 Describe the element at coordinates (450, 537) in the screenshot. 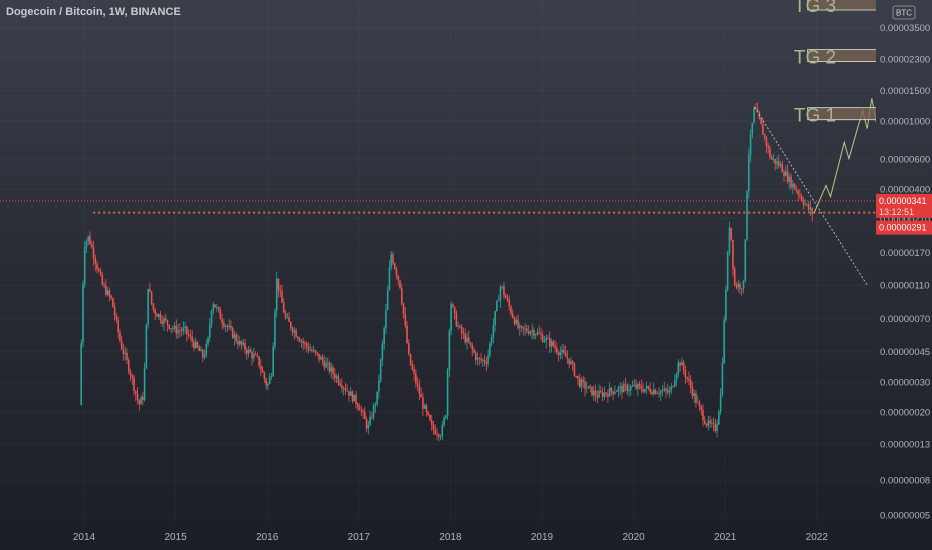

I see `time-ticks: 2014 2015 2016 2017 2018 2019 2020 2021 2022` at that location.